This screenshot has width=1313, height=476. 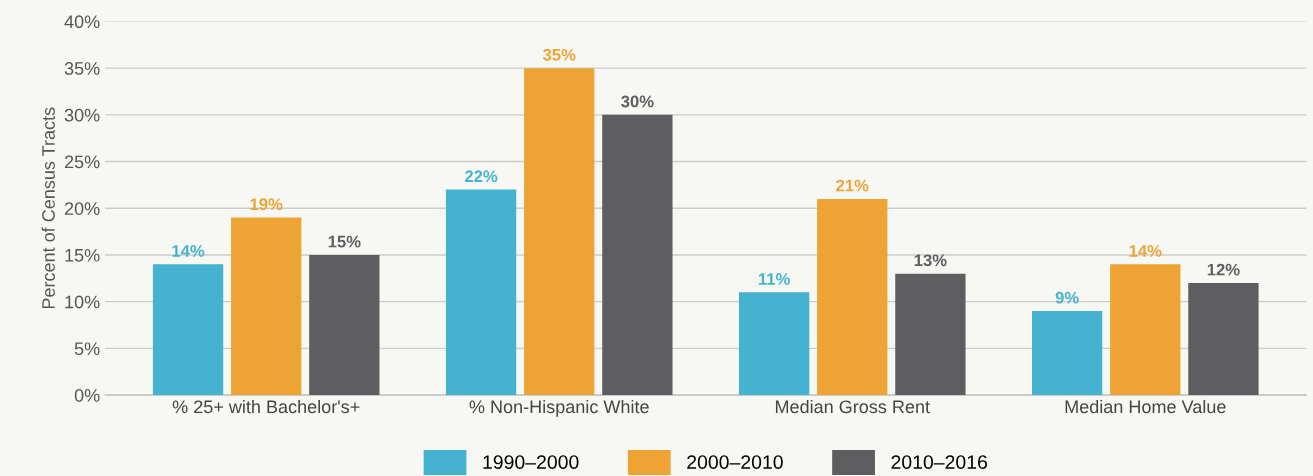 I want to click on legend-label: 2010–2016, so click(x=939, y=462).